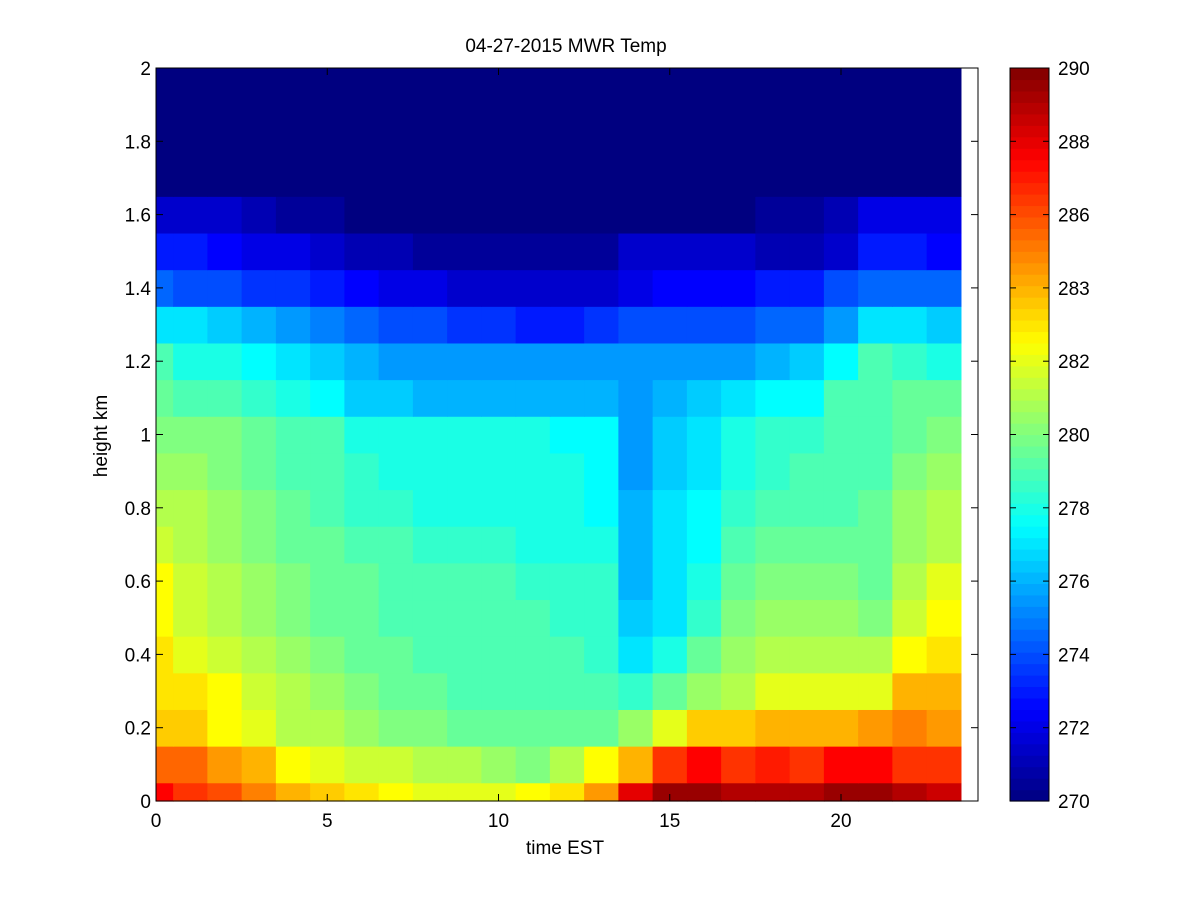 This screenshot has width=1200, height=905. I want to click on colorbar, so click(1029, 435).